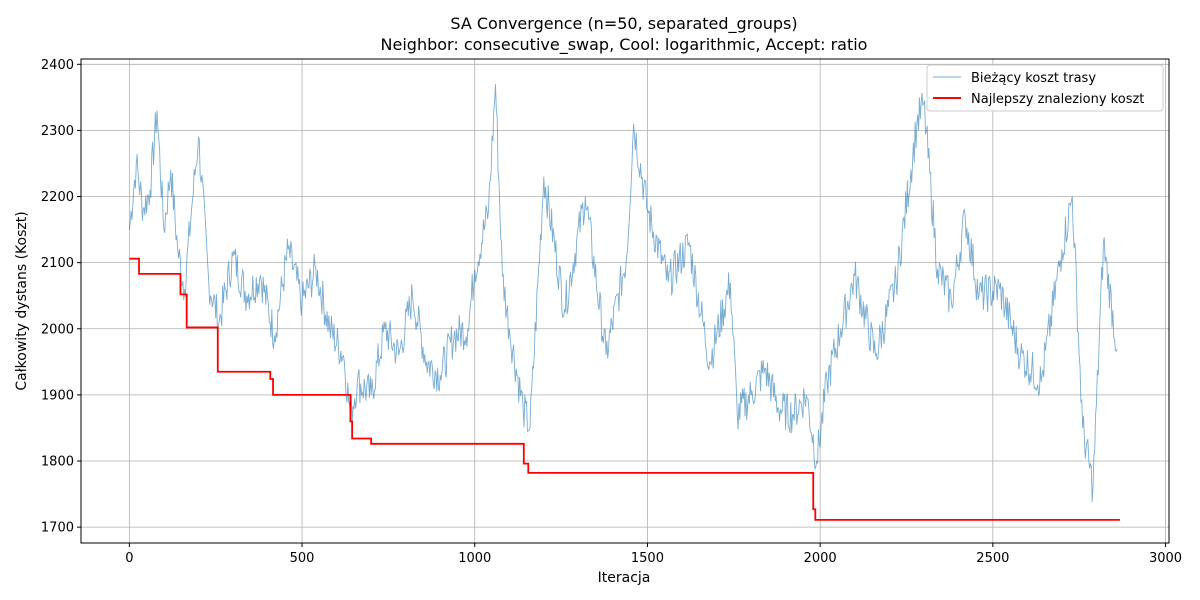  I want to click on y-axis-ticks: 1700 1800 1900 2000 2100 2200 2300 2400, so click(61, 297).